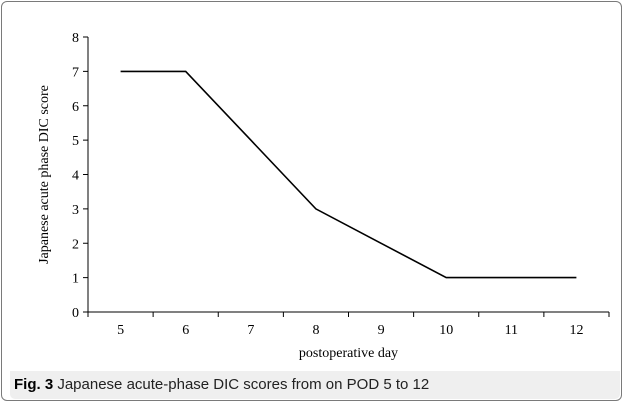 The height and width of the screenshot is (404, 625). I want to click on y-tick-label: 1, so click(75, 279).